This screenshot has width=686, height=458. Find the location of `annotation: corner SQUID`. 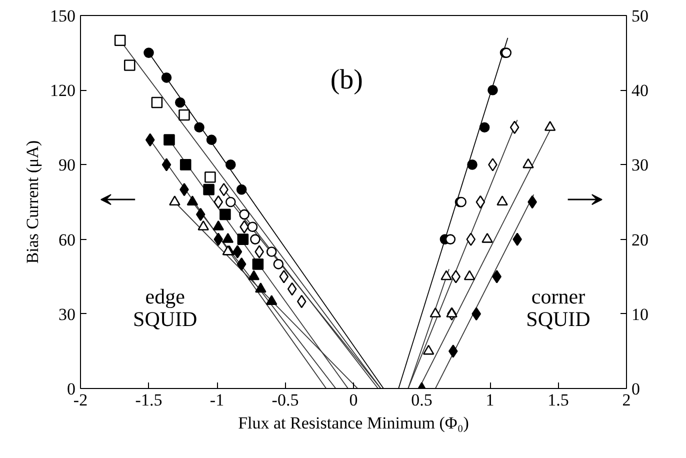

annotation: corner SQUID is located at coordinates (558, 307).